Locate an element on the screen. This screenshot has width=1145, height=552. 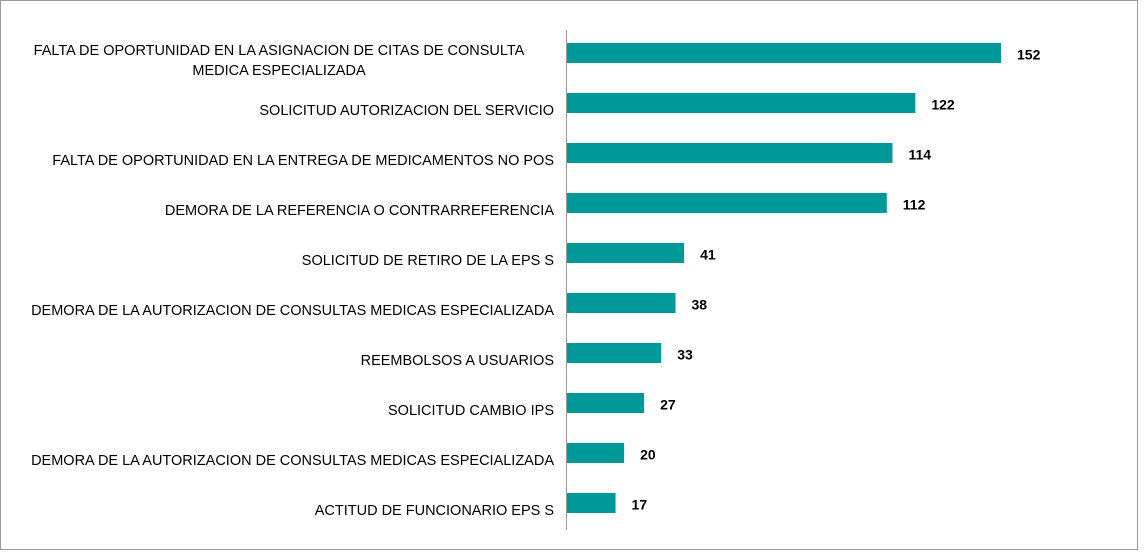
category-label-box: REEMBOLSOS A USUARIOS is located at coordinates (279, 361).